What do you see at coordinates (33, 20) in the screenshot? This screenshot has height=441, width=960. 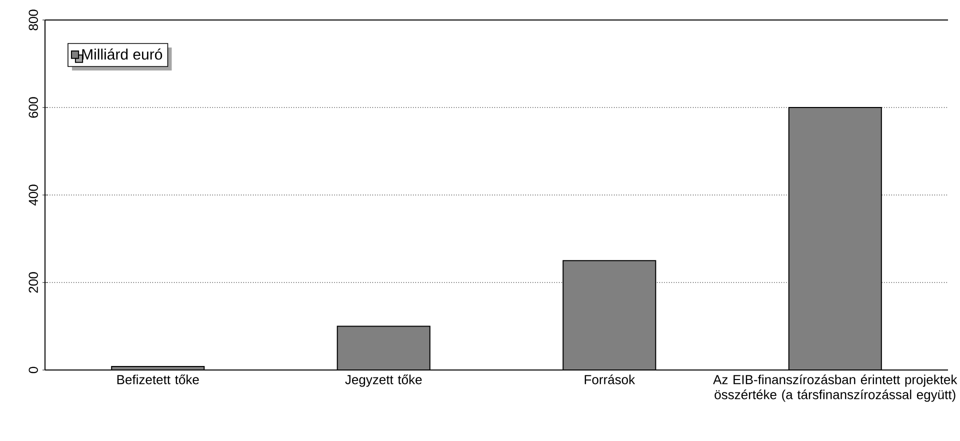 I see `y-tick-label: 800` at bounding box center [33, 20].